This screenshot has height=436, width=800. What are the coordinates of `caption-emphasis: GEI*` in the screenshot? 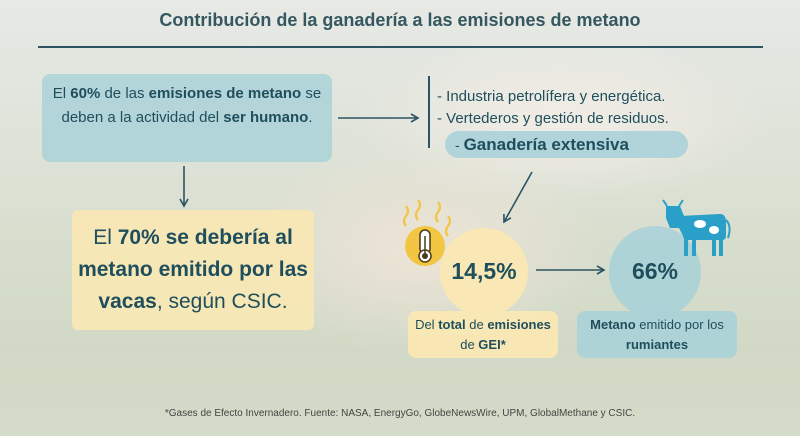 It's located at (492, 344).